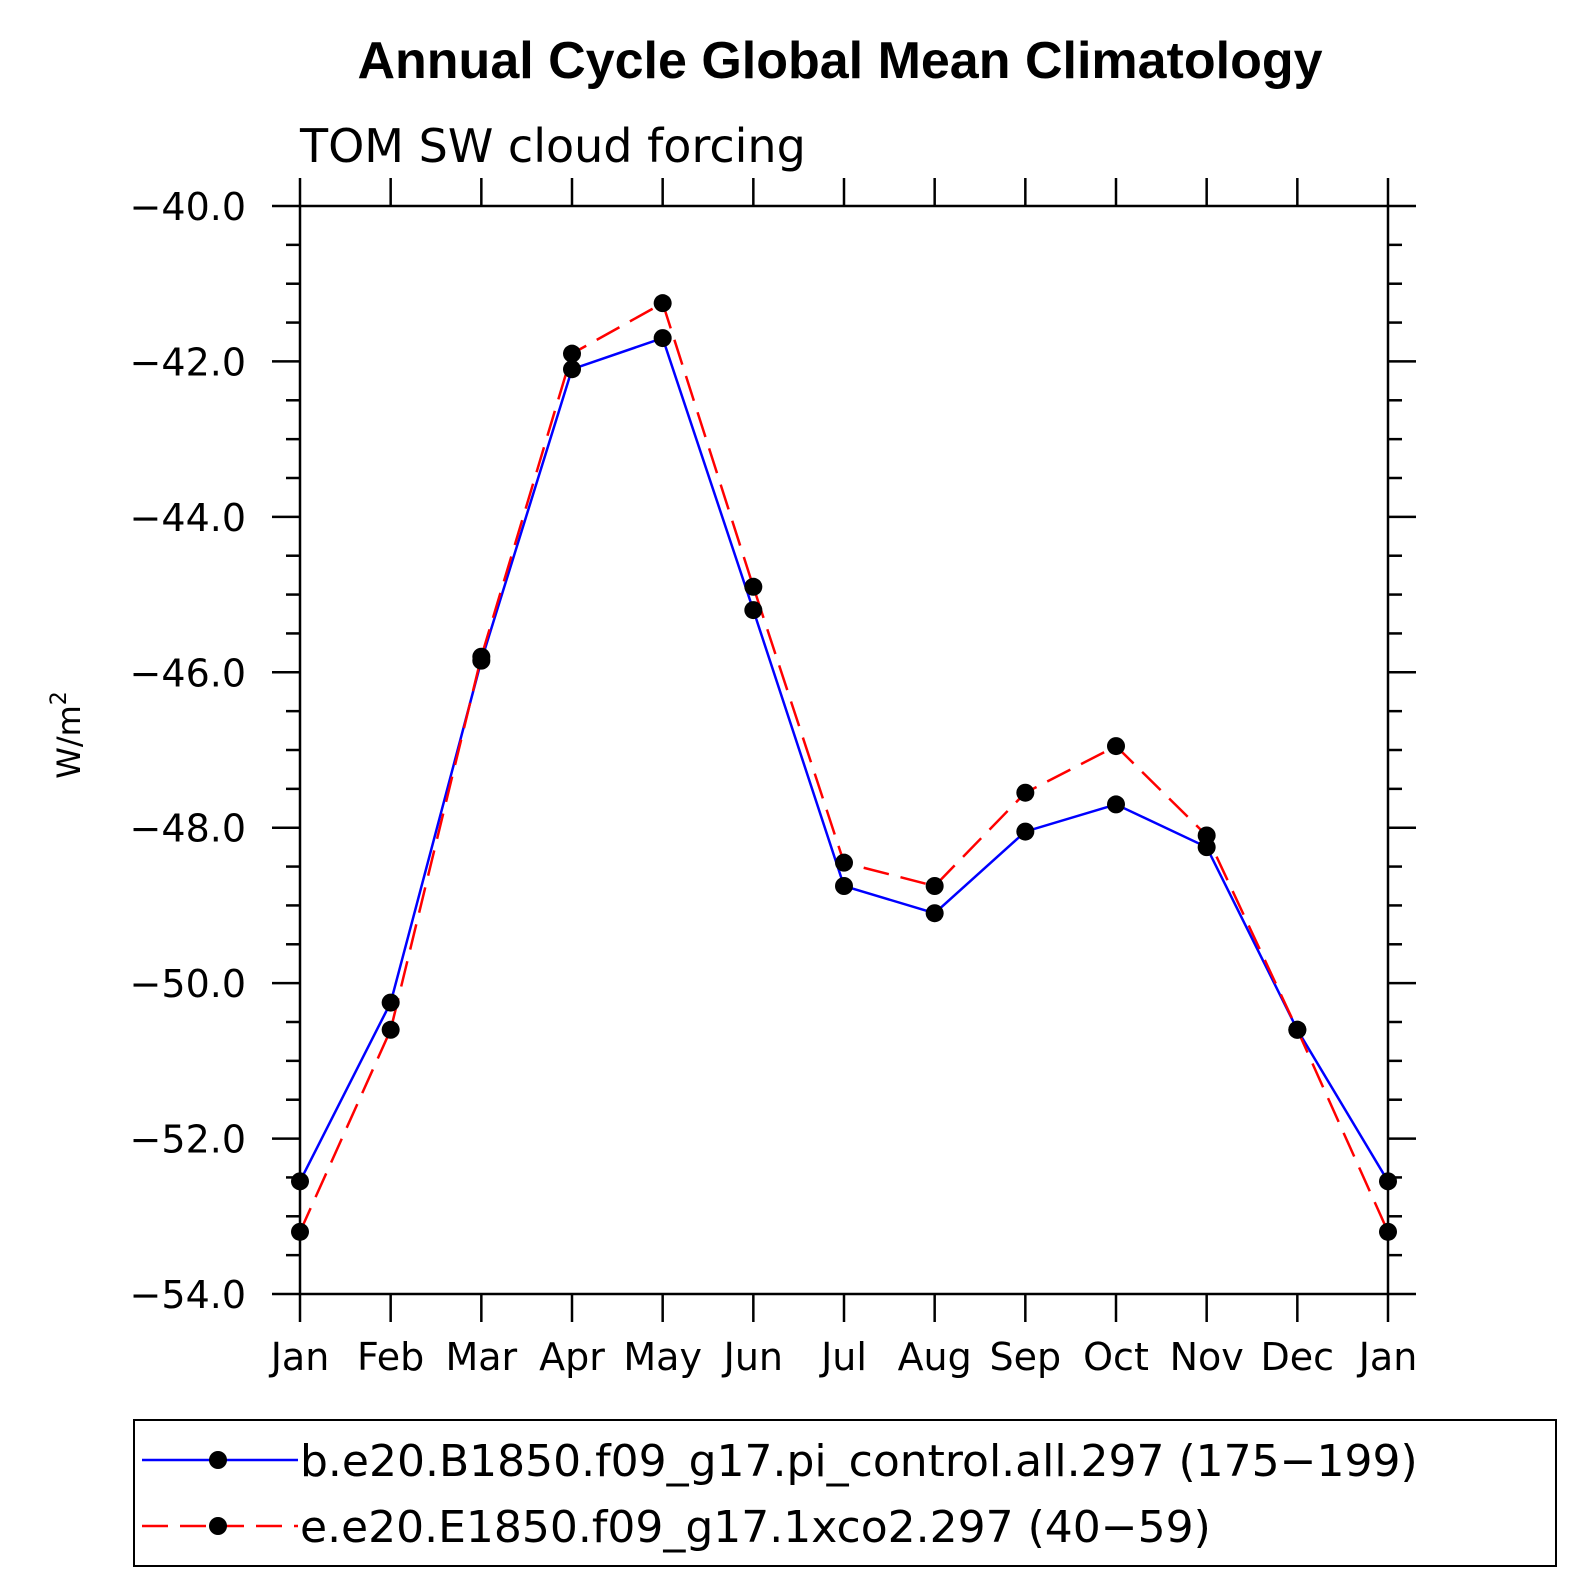 This screenshot has width=1591, height=1591. What do you see at coordinates (188, 1295) in the screenshot?
I see `y-tick-label: −54.0` at bounding box center [188, 1295].